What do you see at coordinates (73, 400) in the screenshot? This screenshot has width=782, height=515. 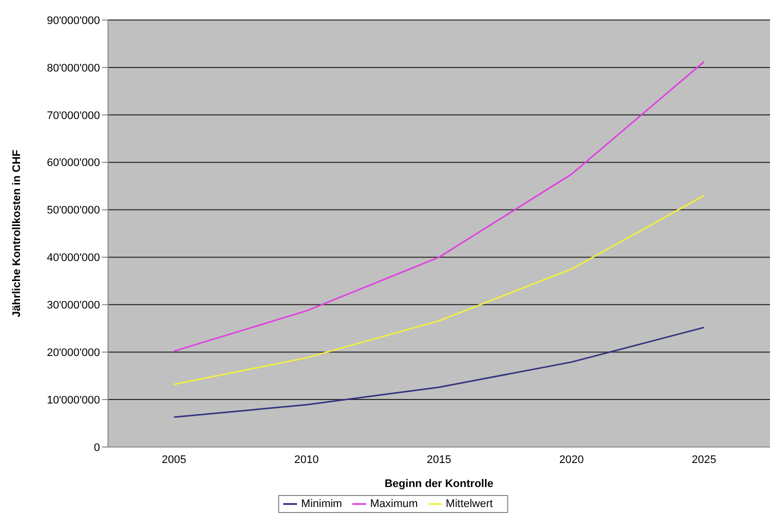 I see `y-tick-label: 10'000'000` at bounding box center [73, 400].